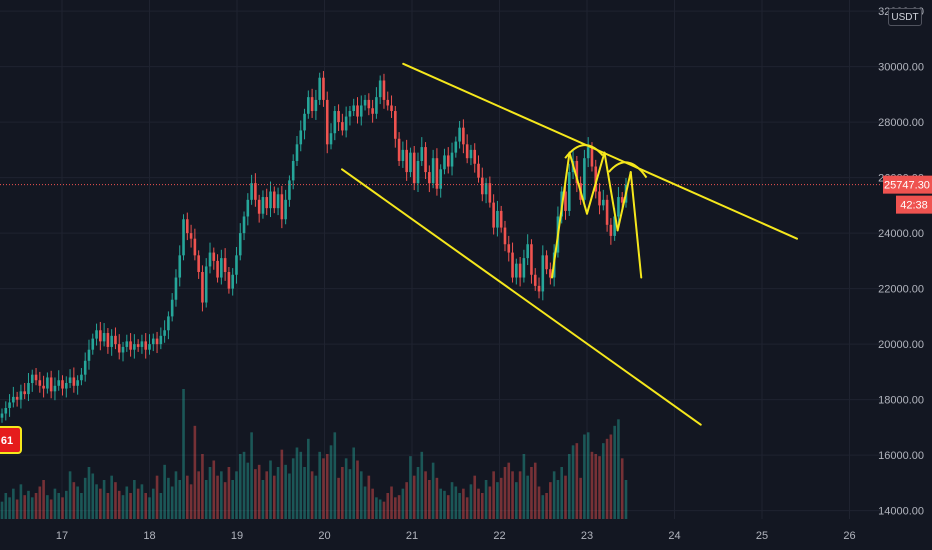 The height and width of the screenshot is (550, 932). Describe the element at coordinates (456, 536) in the screenshot. I see `time-axis: 17 18 19 20 21 22 23 24 25 26` at that location.